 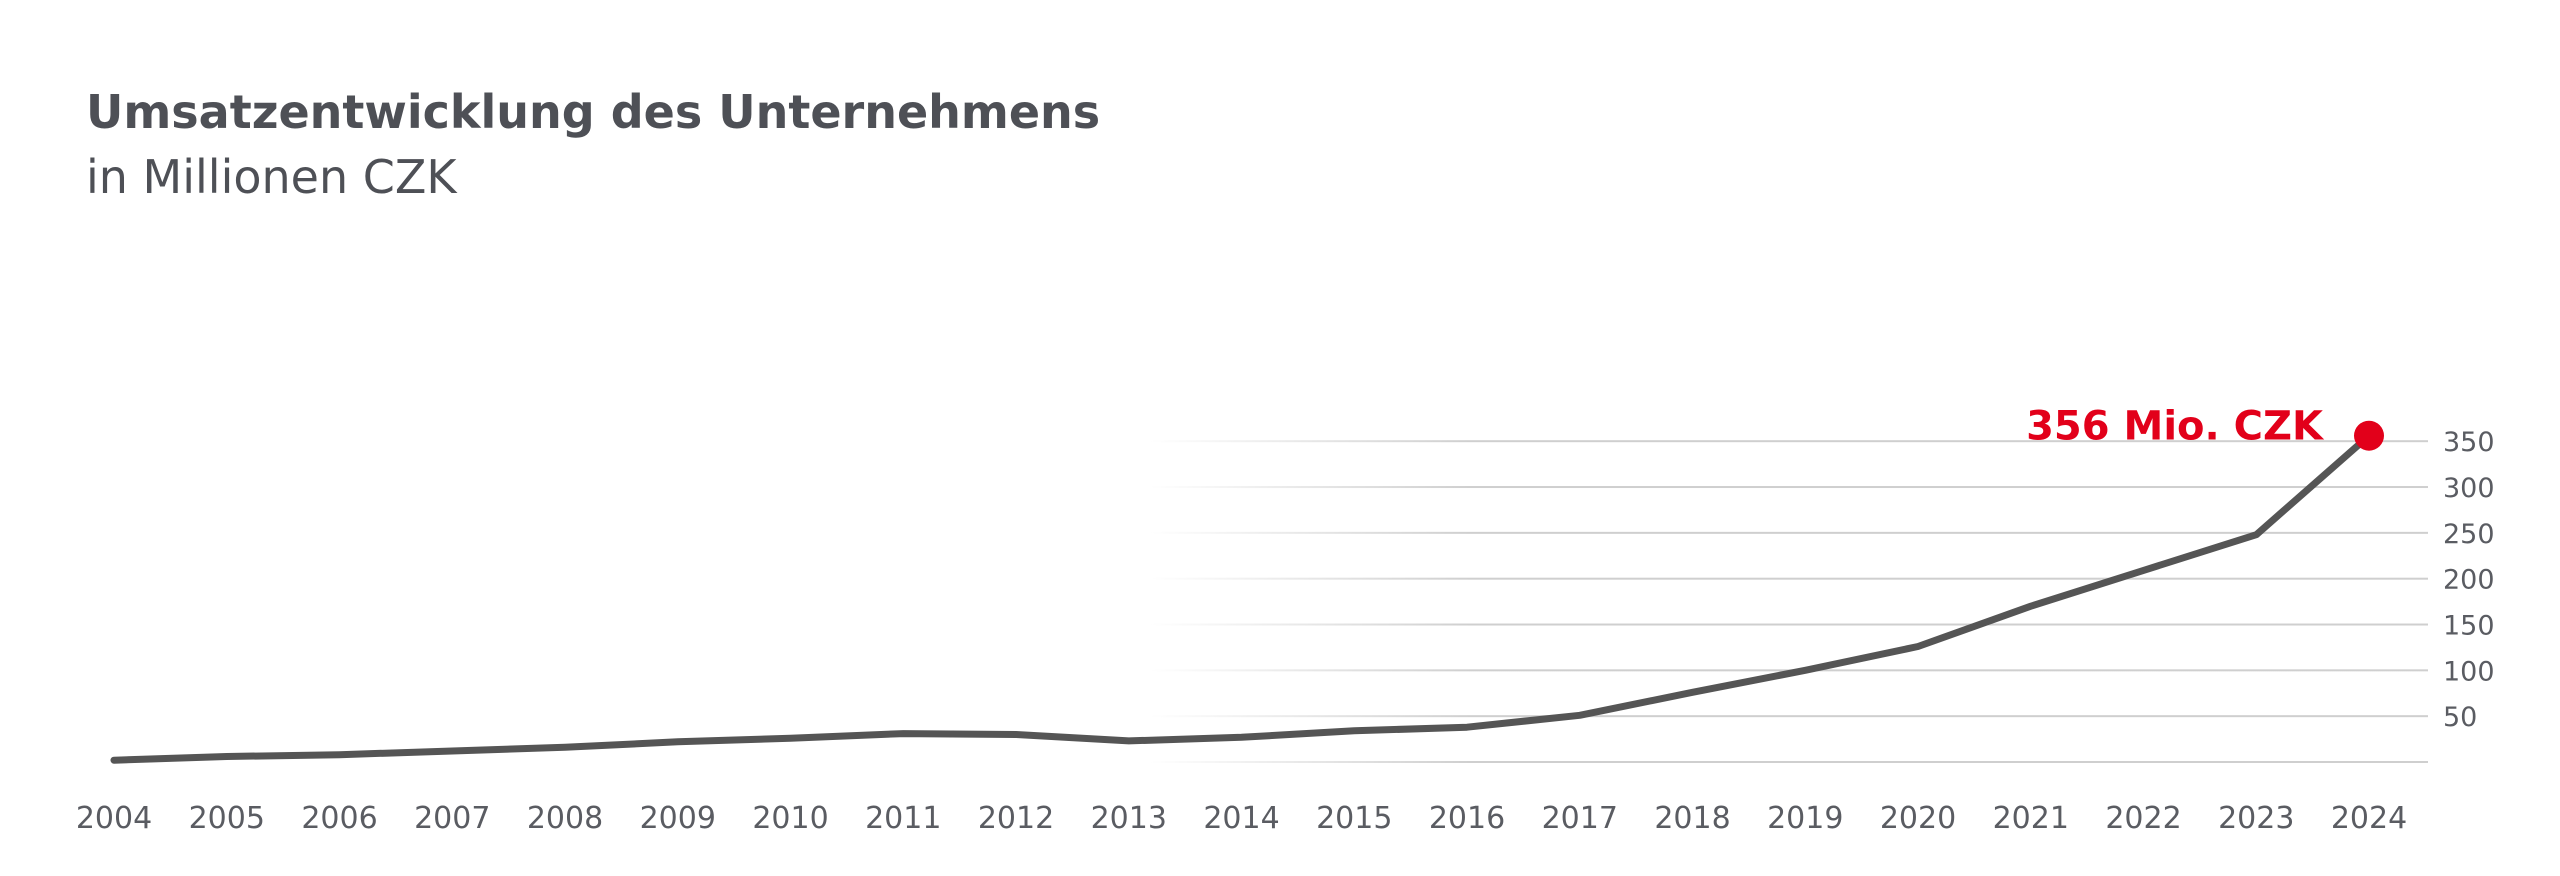 What do you see at coordinates (2469, 488) in the screenshot?
I see `y-tick-label-300: 300` at bounding box center [2469, 488].